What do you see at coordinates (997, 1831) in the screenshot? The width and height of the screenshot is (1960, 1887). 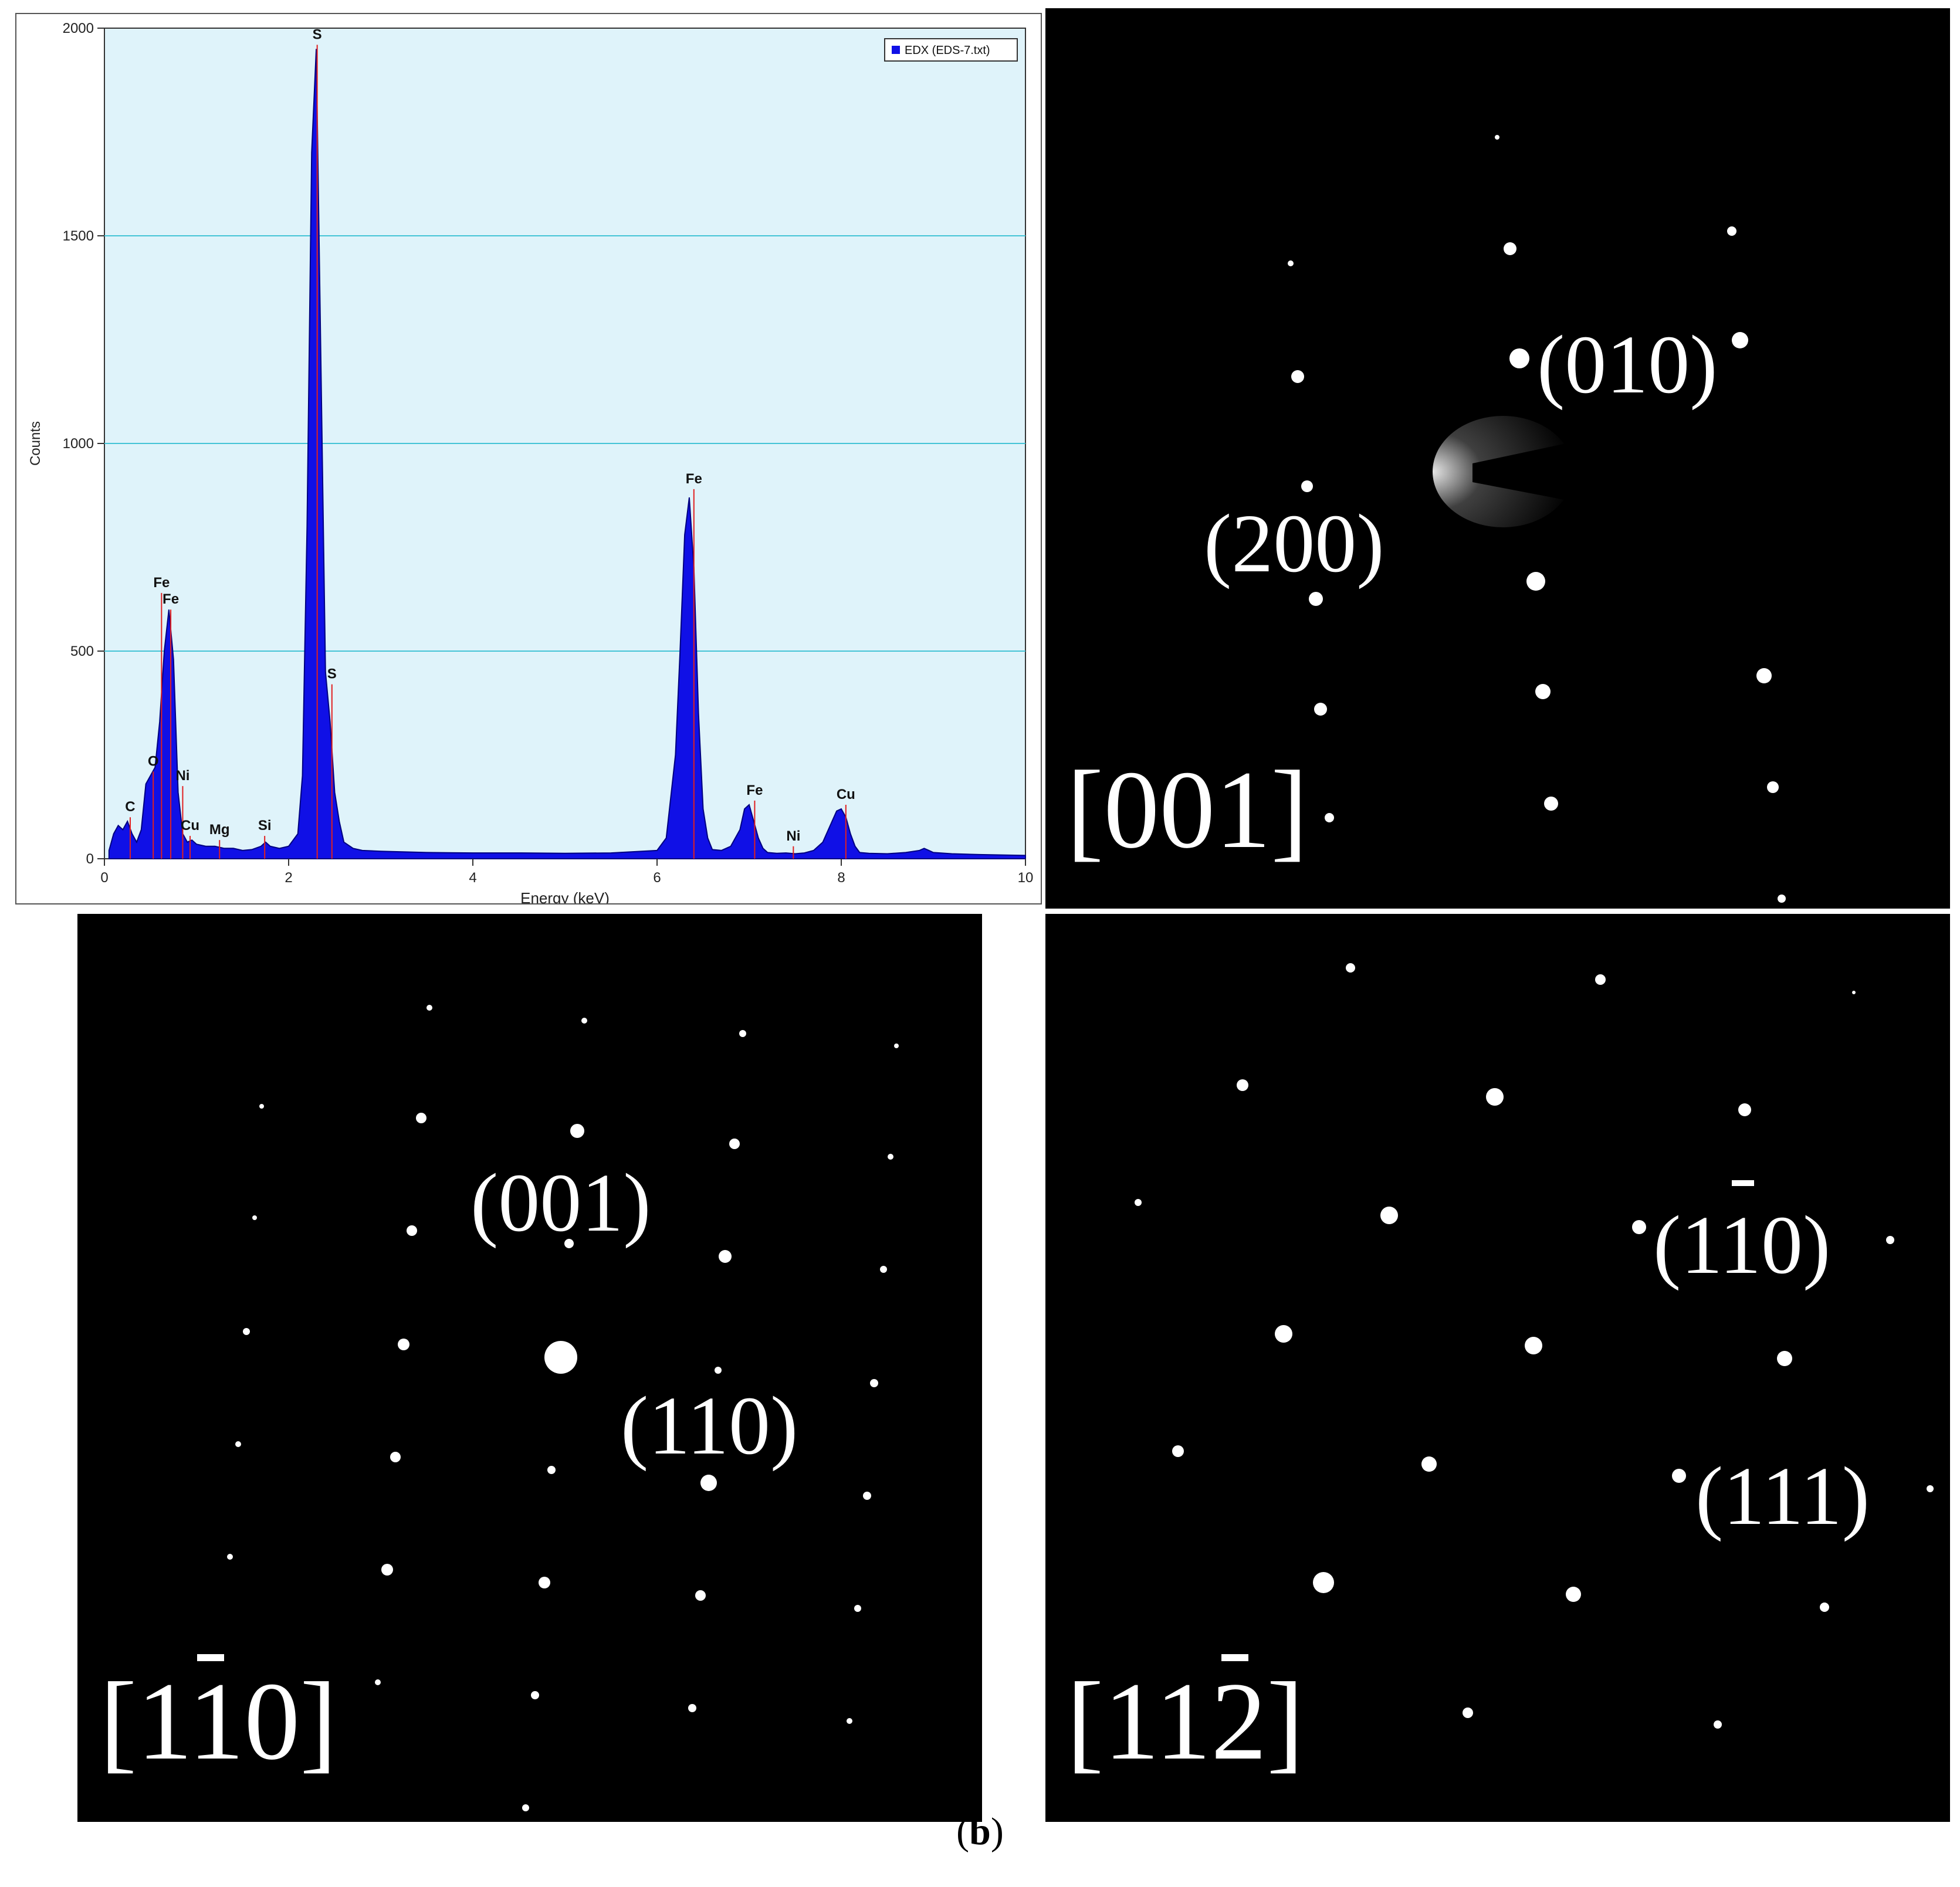 I see `caption-paren: )` at bounding box center [997, 1831].